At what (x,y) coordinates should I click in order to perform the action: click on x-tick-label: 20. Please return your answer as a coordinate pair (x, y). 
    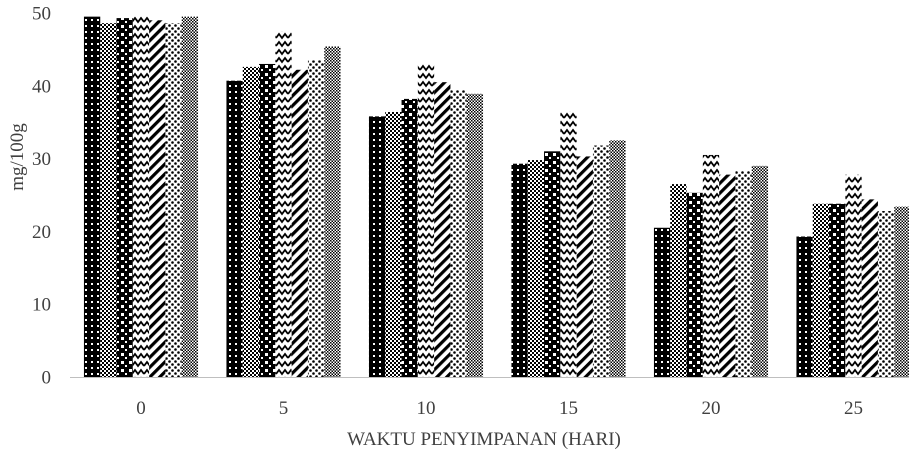
    Looking at the image, I should click on (711, 408).